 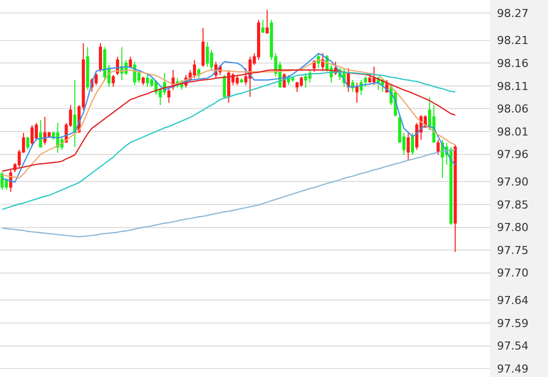 What do you see at coordinates (512, 86) in the screenshot?
I see `y-tick-label: 98.11` at bounding box center [512, 86].